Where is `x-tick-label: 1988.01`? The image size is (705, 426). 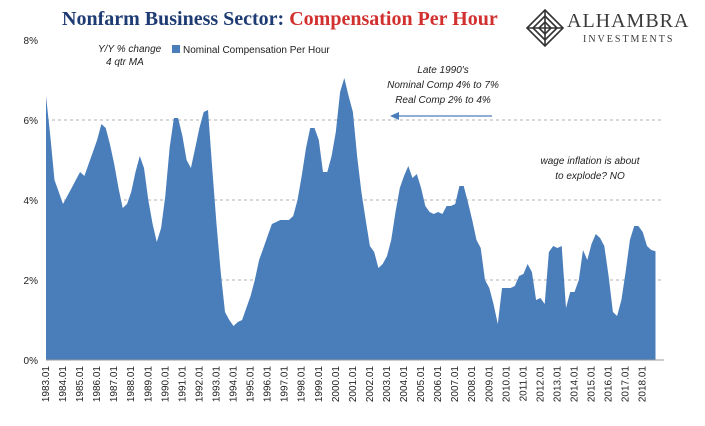 x-tick-label: 1988.01 is located at coordinates (131, 384).